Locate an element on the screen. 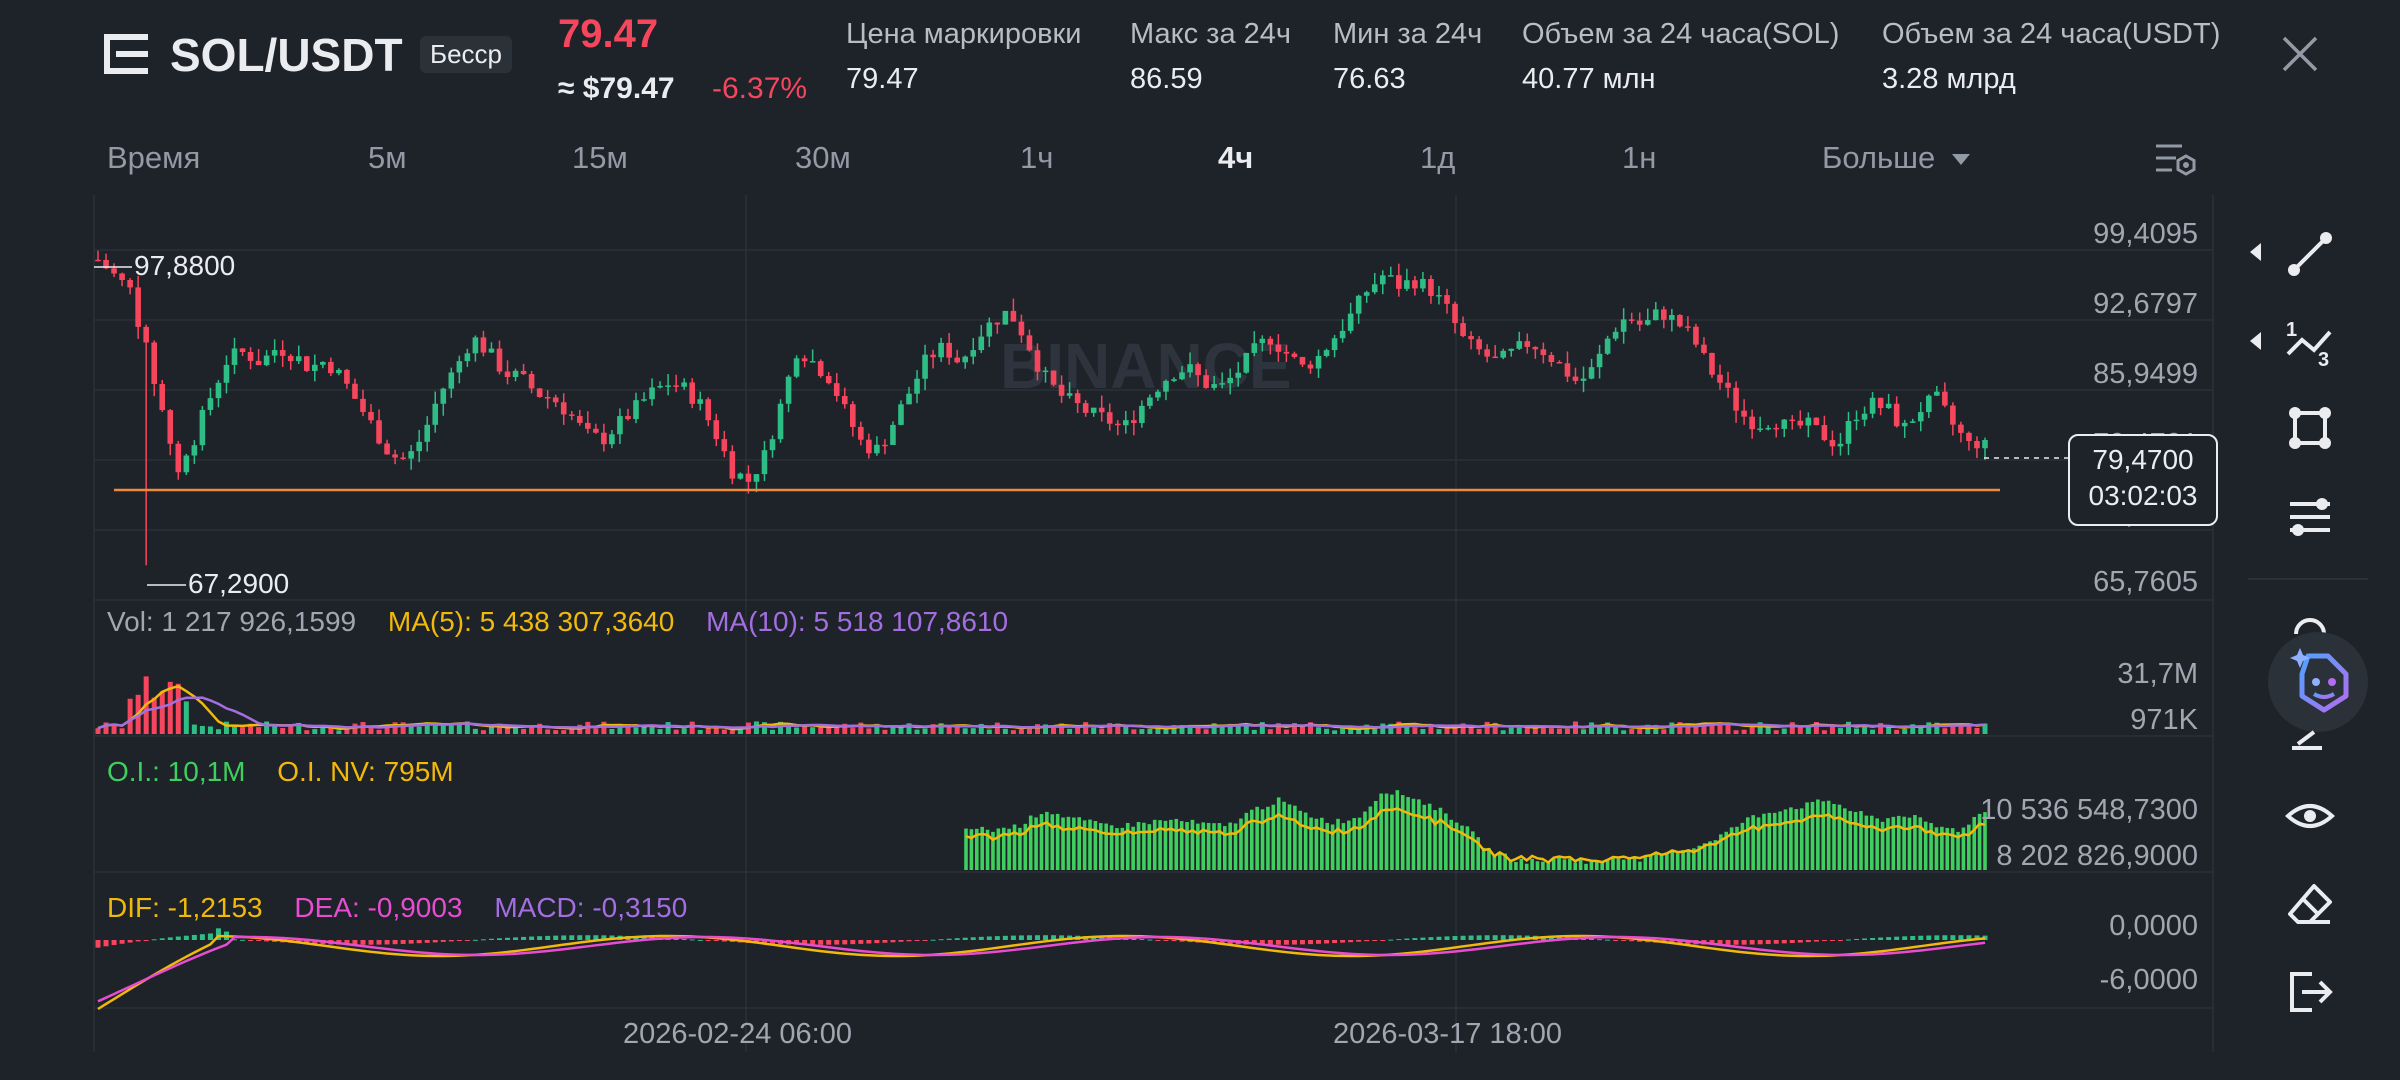  magnet-icon is located at coordinates (2310, 636).